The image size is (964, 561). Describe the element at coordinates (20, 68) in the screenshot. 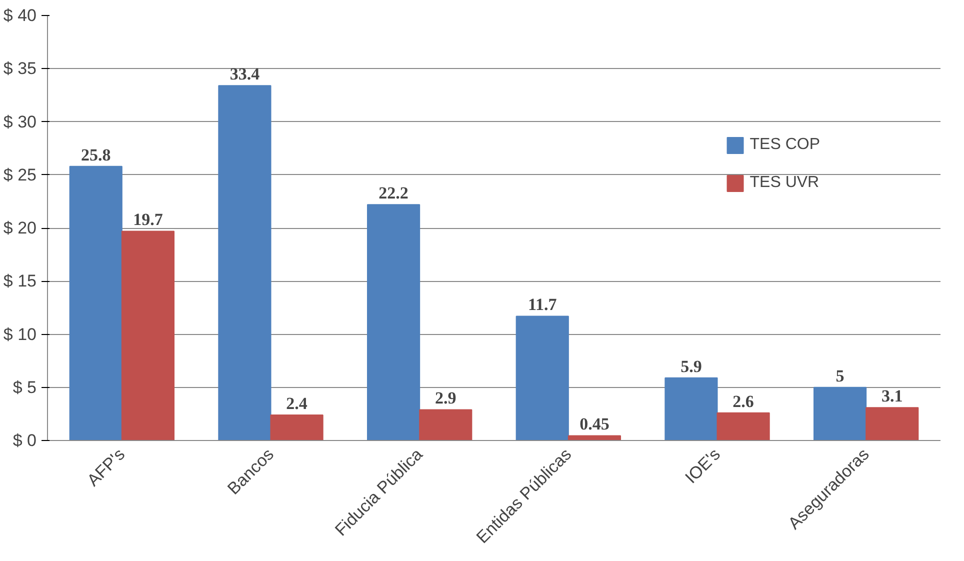

I see `y-tick-label: $ 35` at that location.